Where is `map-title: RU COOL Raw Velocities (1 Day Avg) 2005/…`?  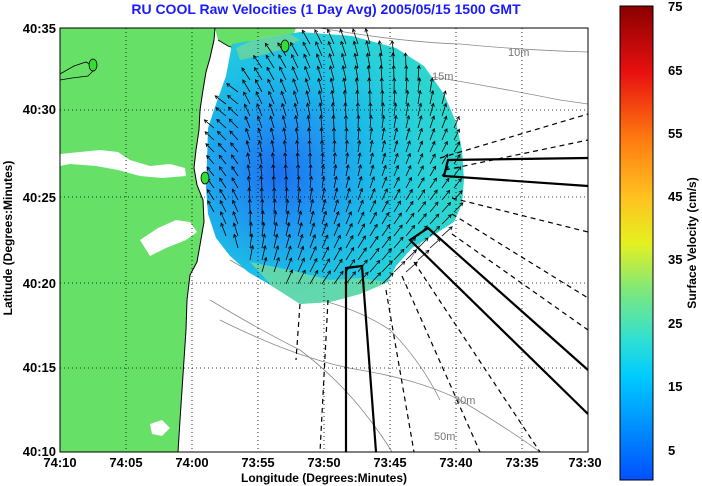 map-title: RU COOL Raw Velocities (1 Day Avg) 2005/… is located at coordinates (326, 9).